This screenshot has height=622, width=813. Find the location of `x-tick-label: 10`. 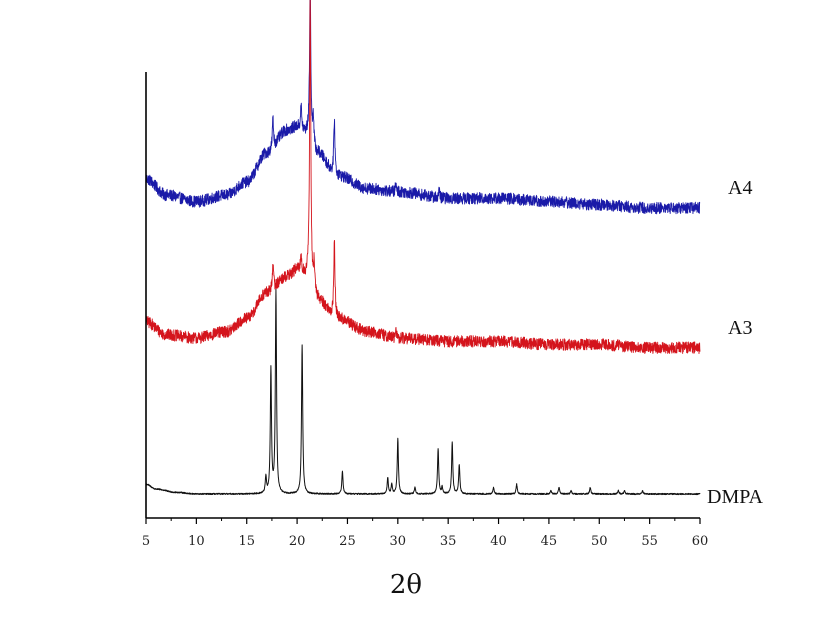

x-tick-label: 10 is located at coordinates (196, 541).